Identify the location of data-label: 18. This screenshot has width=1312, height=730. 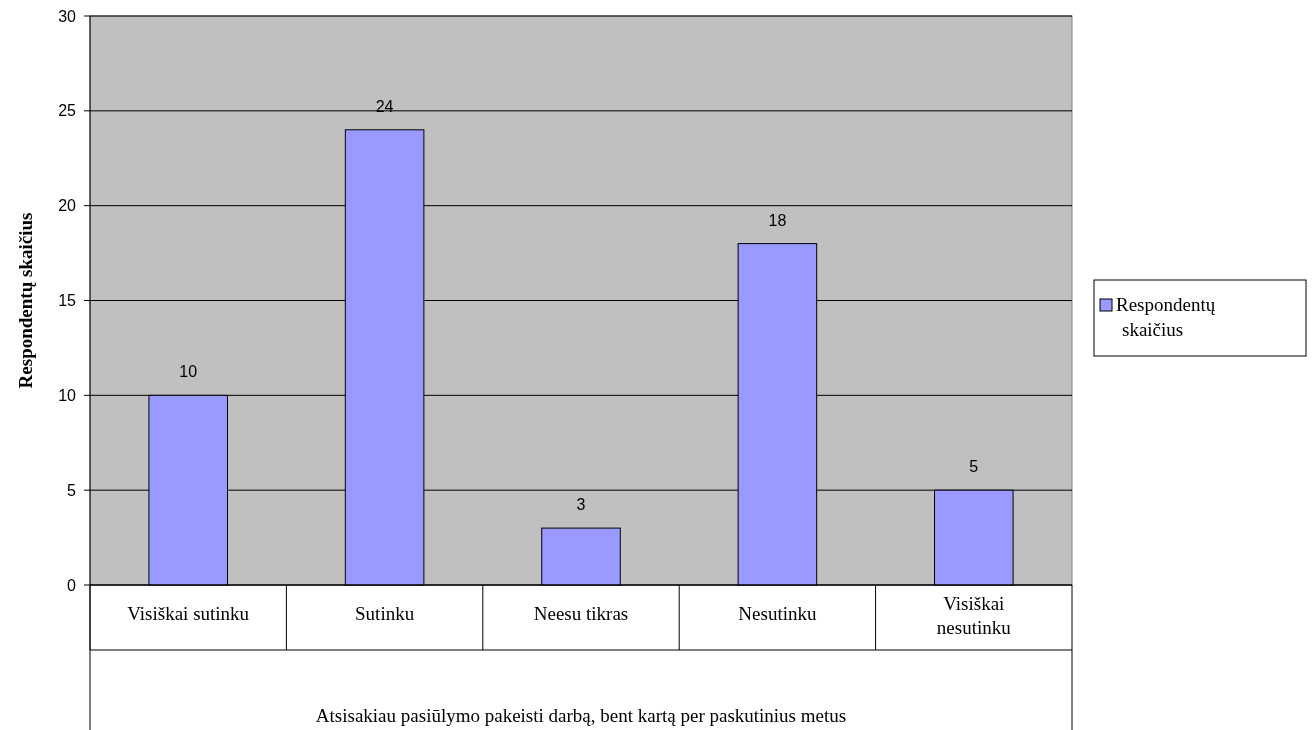
(777, 220).